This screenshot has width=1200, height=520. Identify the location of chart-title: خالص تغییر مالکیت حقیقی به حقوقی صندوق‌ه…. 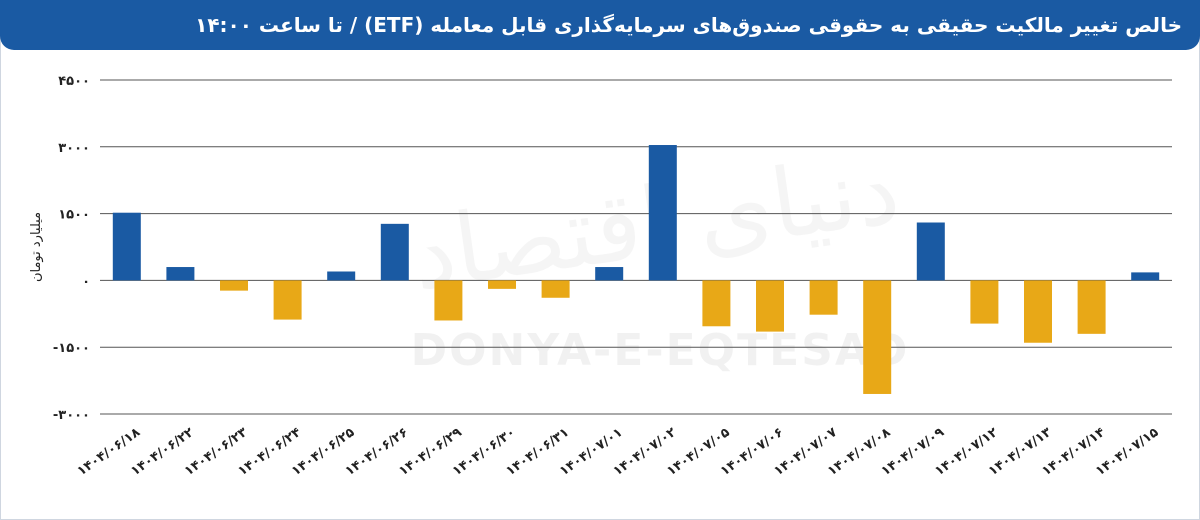
(688, 25).